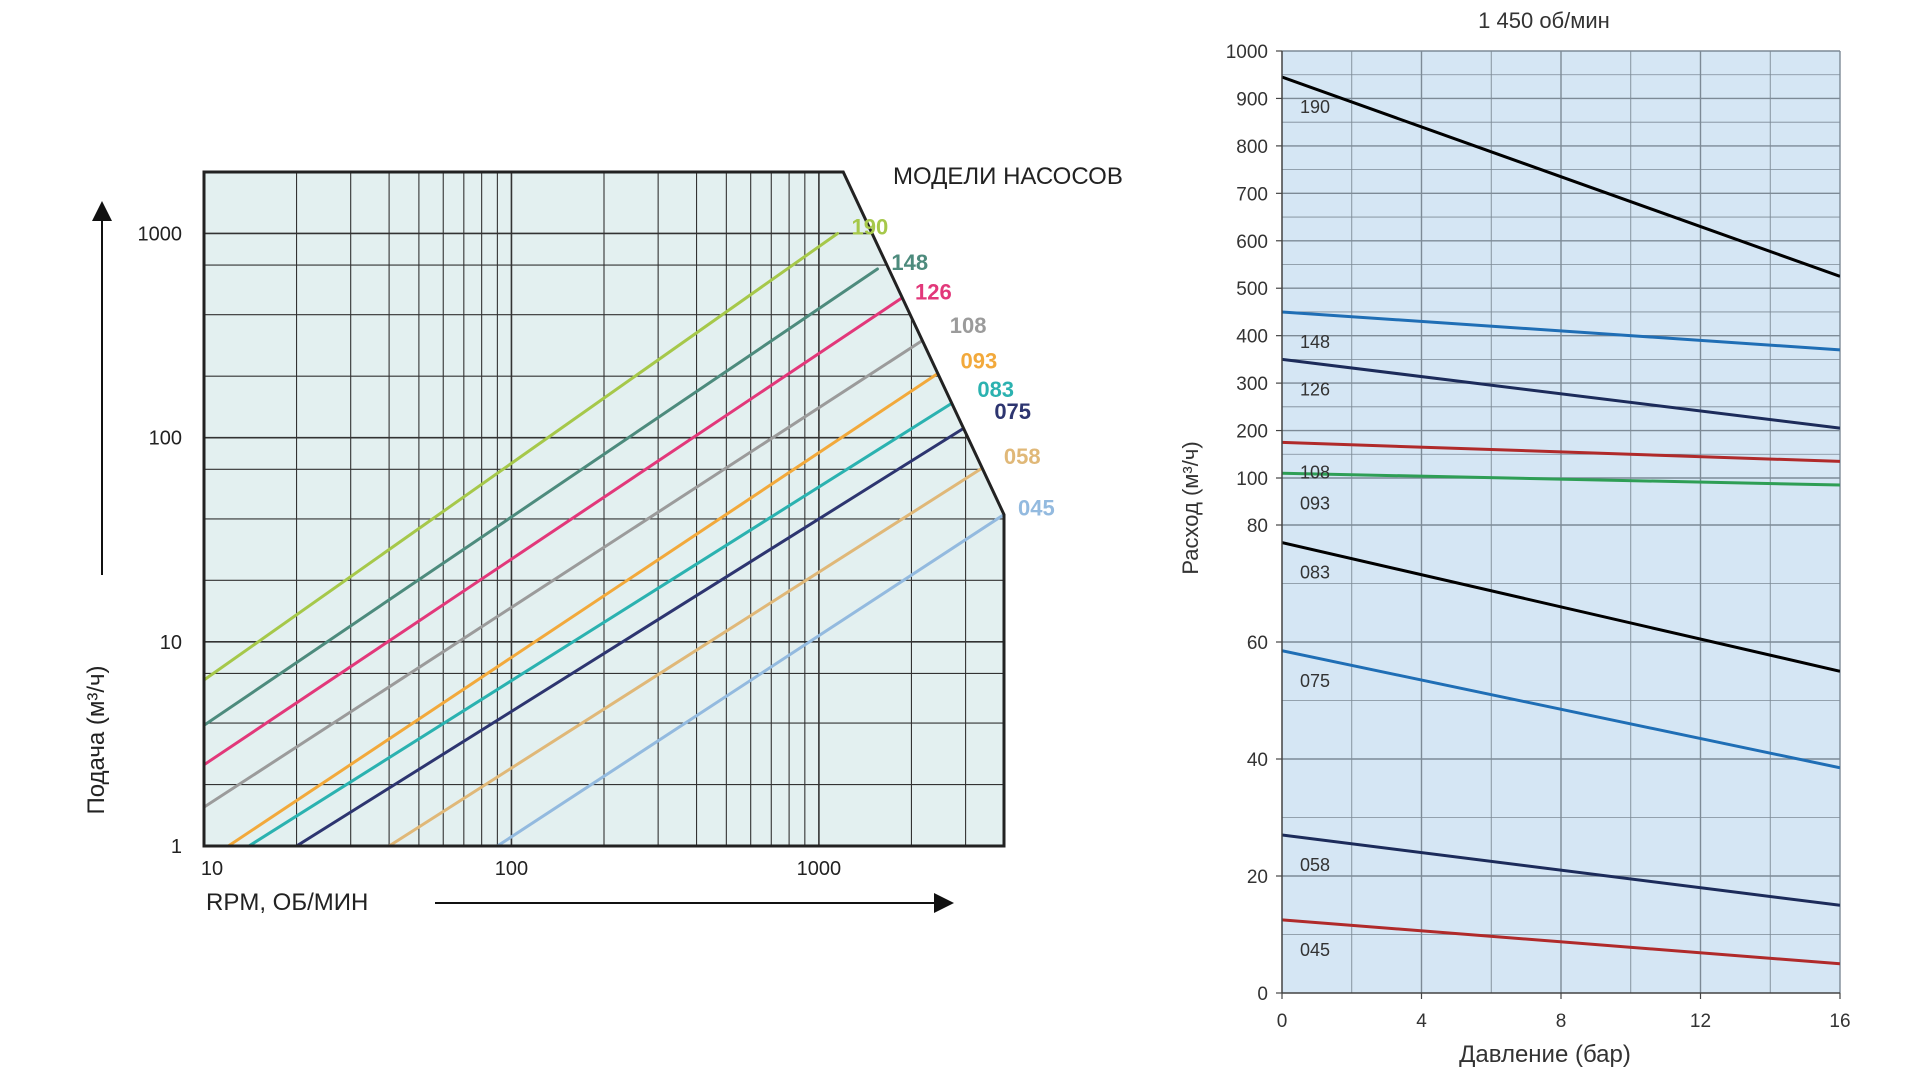 The height and width of the screenshot is (1085, 1920). Describe the element at coordinates (1008, 176) in the screenshot. I see `models-header: МОДЕЛИ НАСОСОВ` at that location.